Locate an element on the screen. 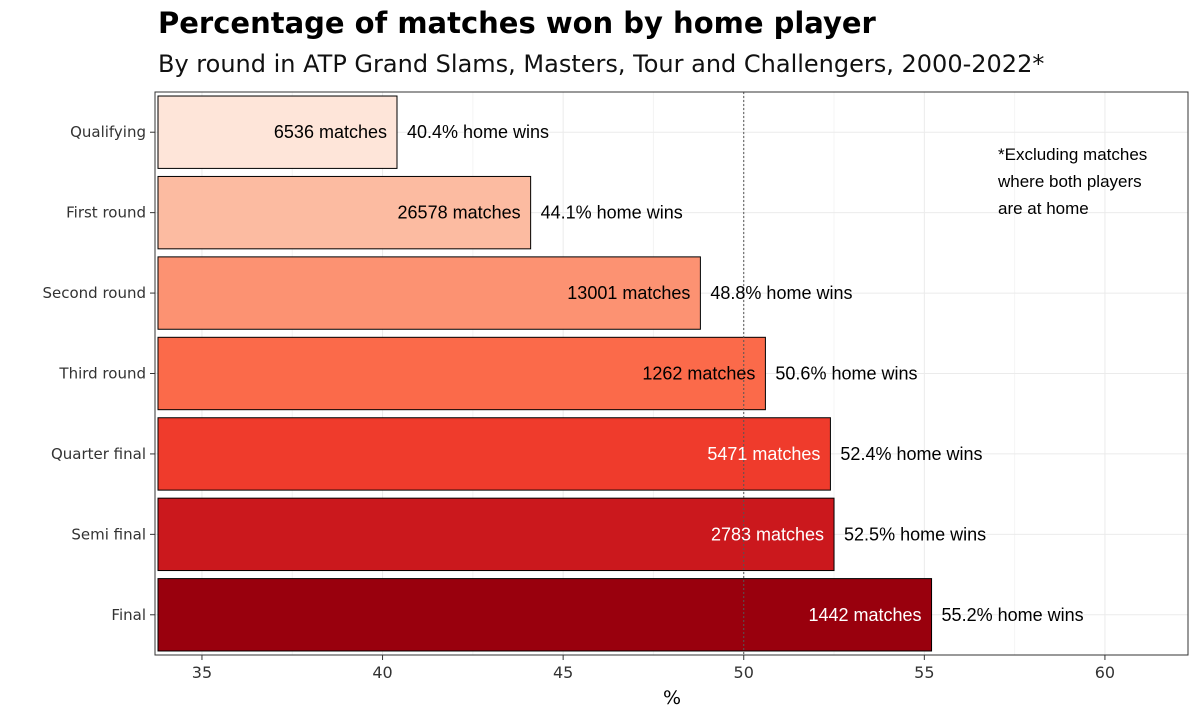 Image resolution: width=1200 pixels, height=720 pixels. value-label: 48.8% home wins is located at coordinates (781, 293).